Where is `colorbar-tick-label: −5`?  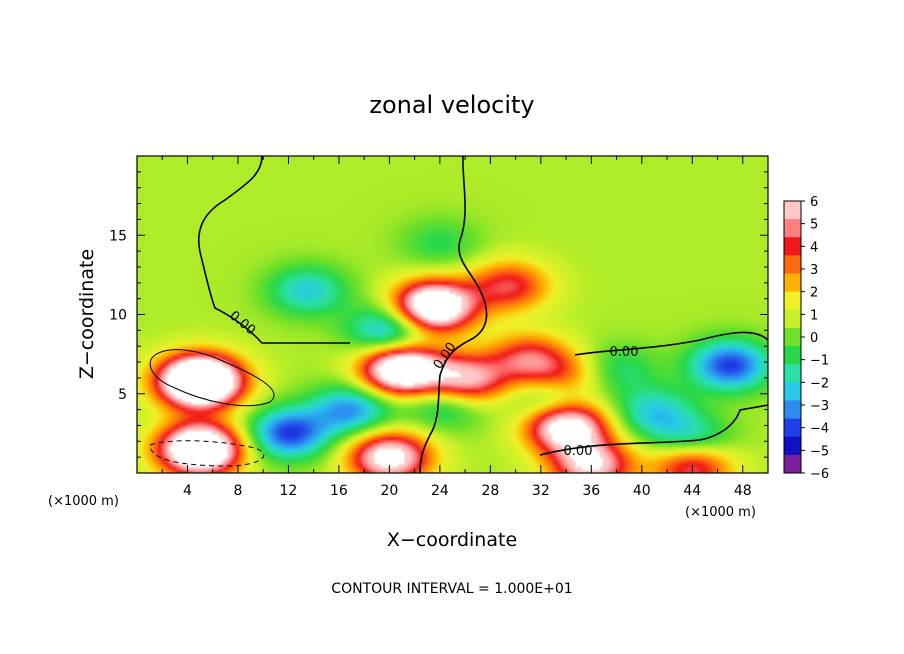
colorbar-tick-label: −5 is located at coordinates (819, 451).